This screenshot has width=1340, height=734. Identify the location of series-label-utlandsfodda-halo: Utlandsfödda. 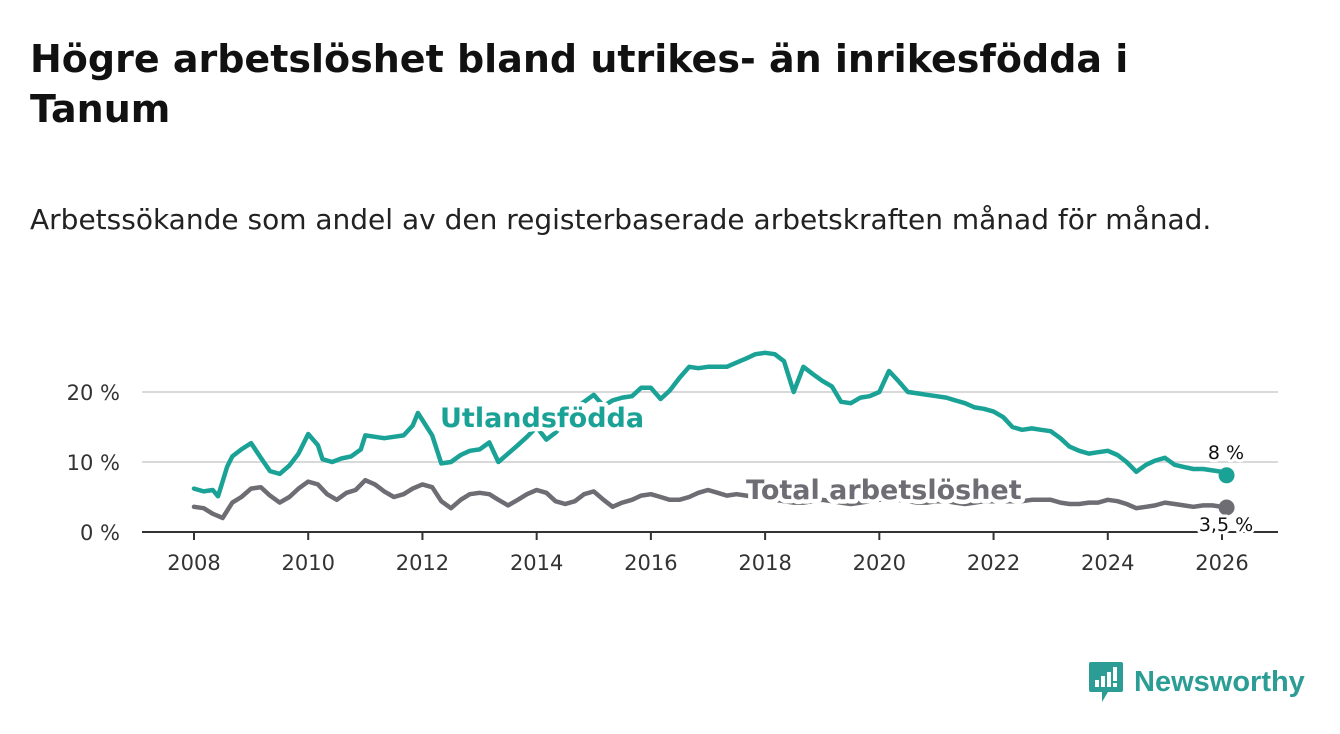
(542, 418).